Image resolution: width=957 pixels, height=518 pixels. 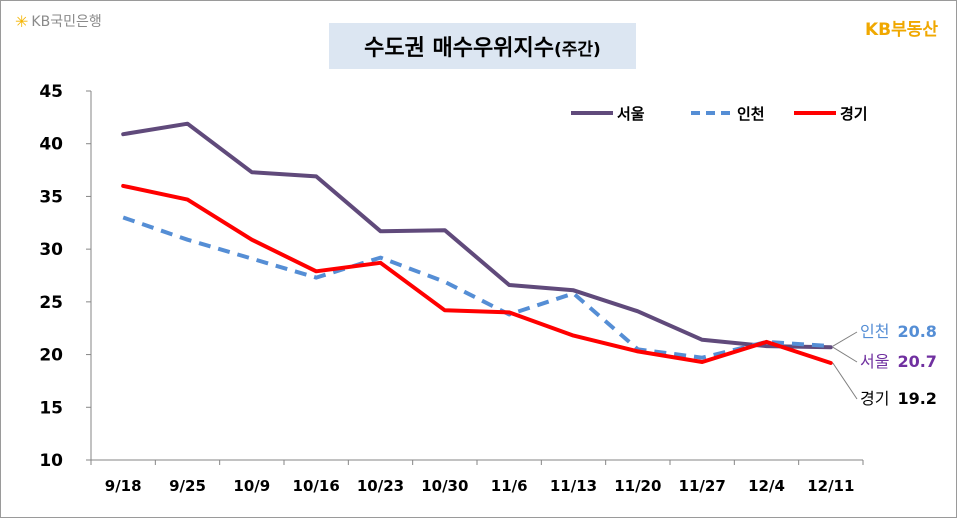 I want to click on y-tick-label: 20, so click(x=51, y=356).